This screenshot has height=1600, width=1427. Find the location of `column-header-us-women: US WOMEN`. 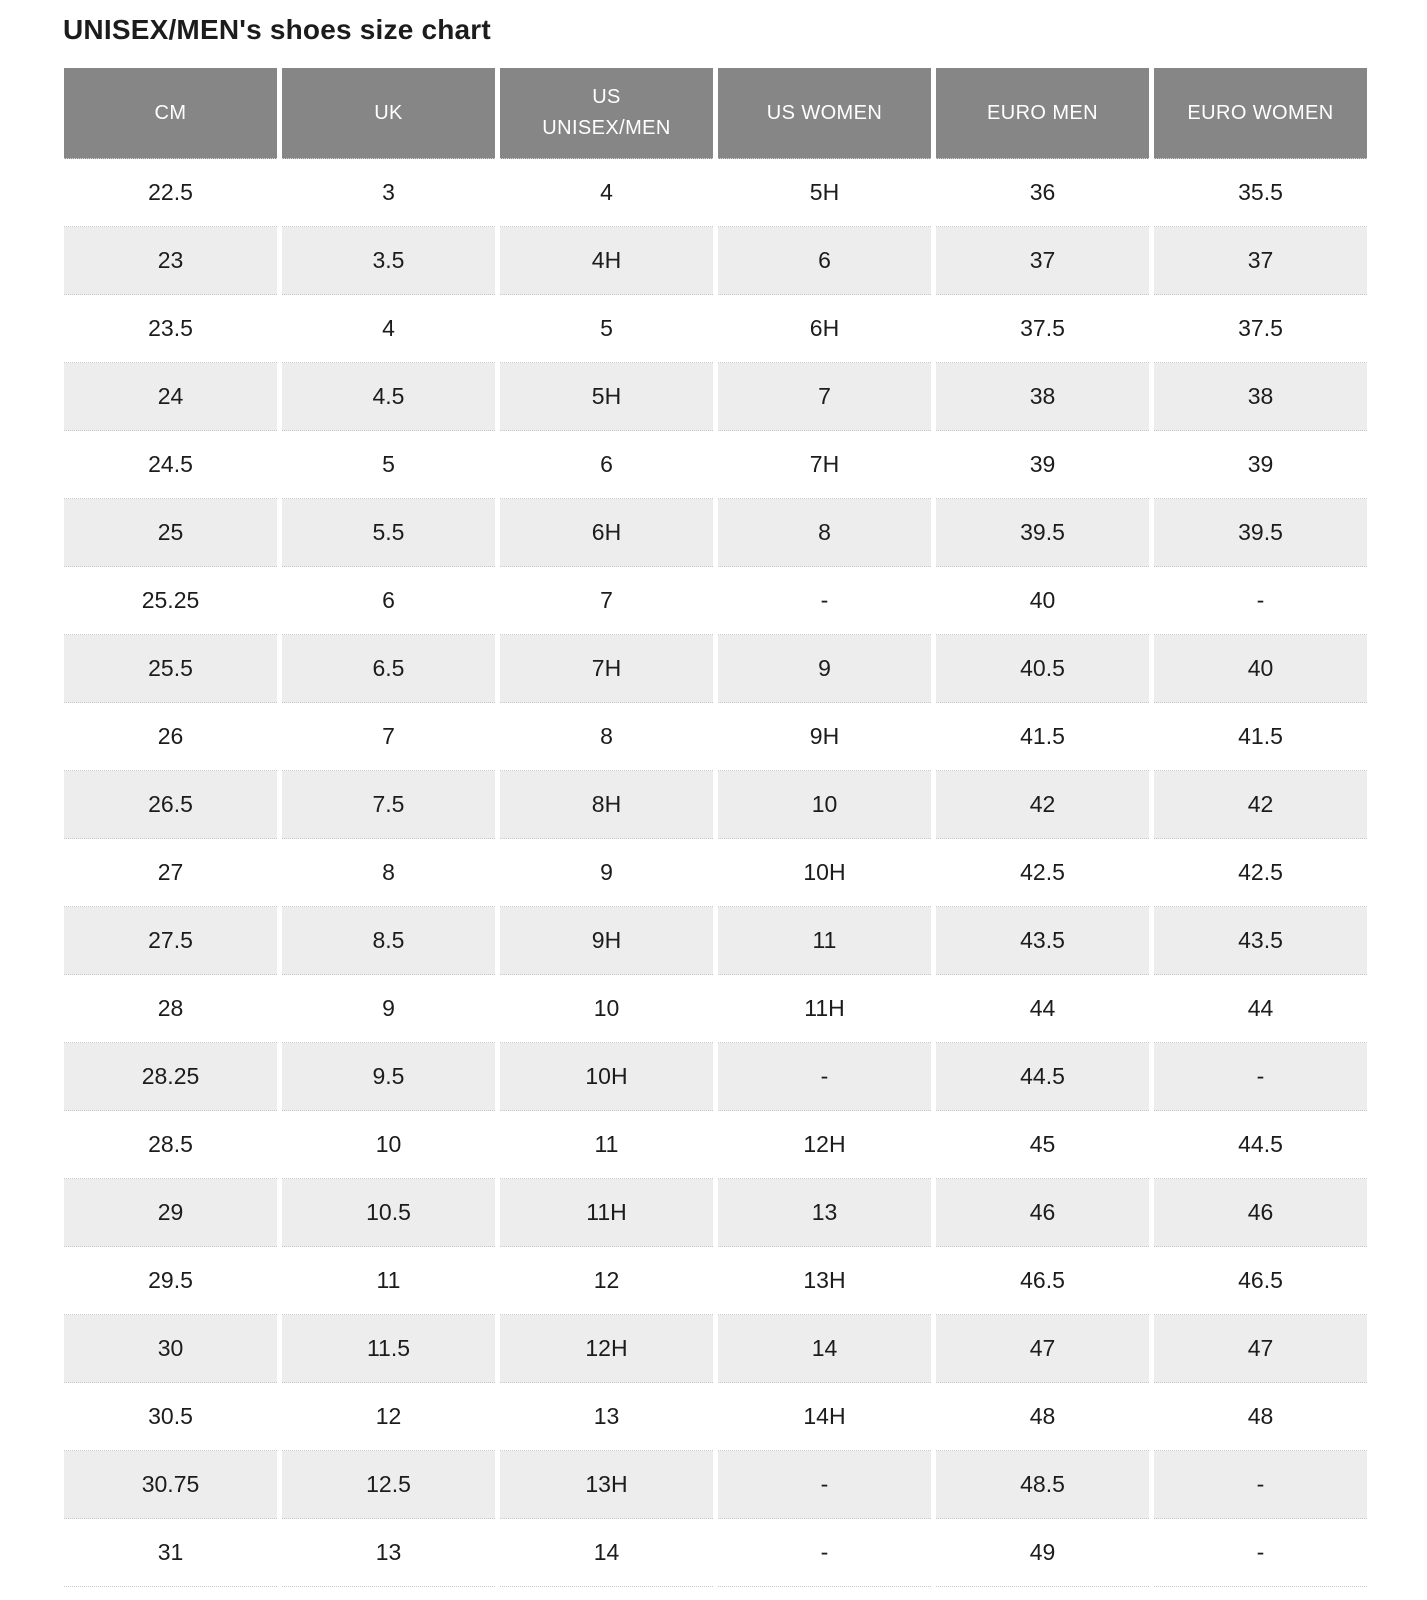

column-header-us-women: US WOMEN is located at coordinates (824, 113).